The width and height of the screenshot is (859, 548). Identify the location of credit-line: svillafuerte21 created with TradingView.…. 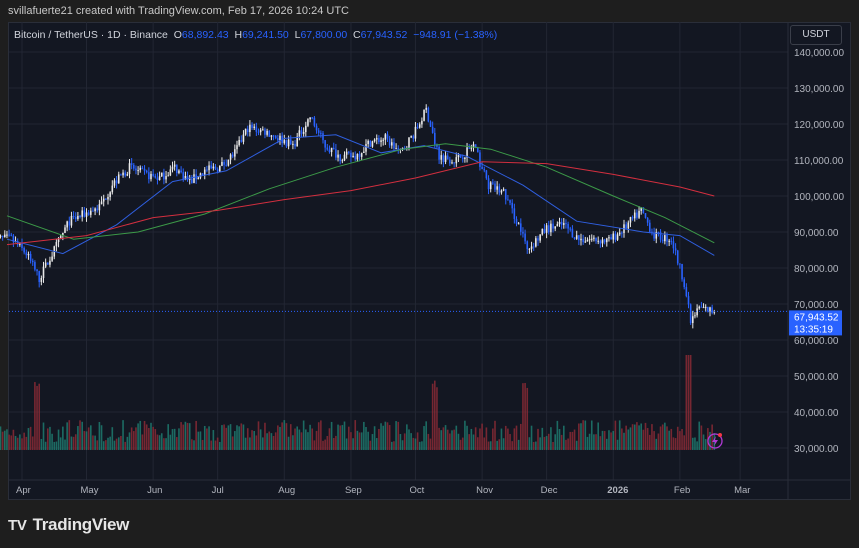
(178, 11).